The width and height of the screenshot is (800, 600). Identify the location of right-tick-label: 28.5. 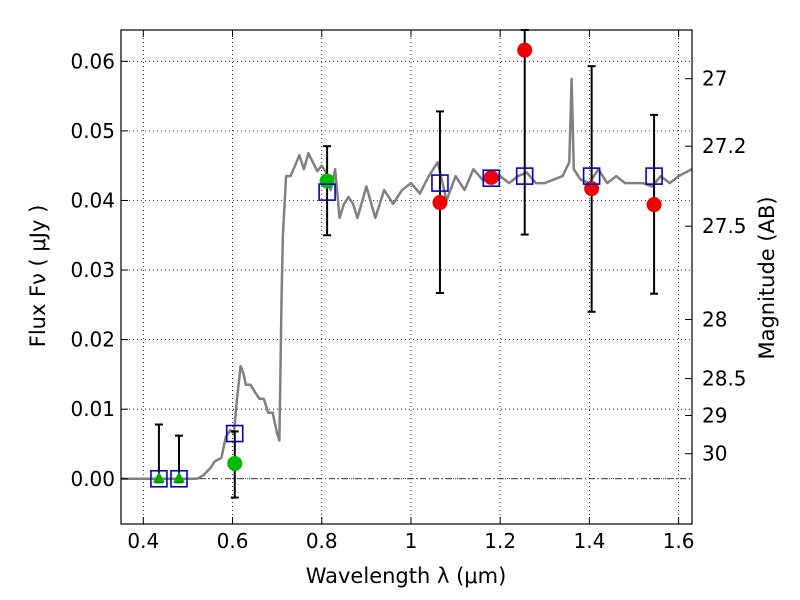
(724, 379).